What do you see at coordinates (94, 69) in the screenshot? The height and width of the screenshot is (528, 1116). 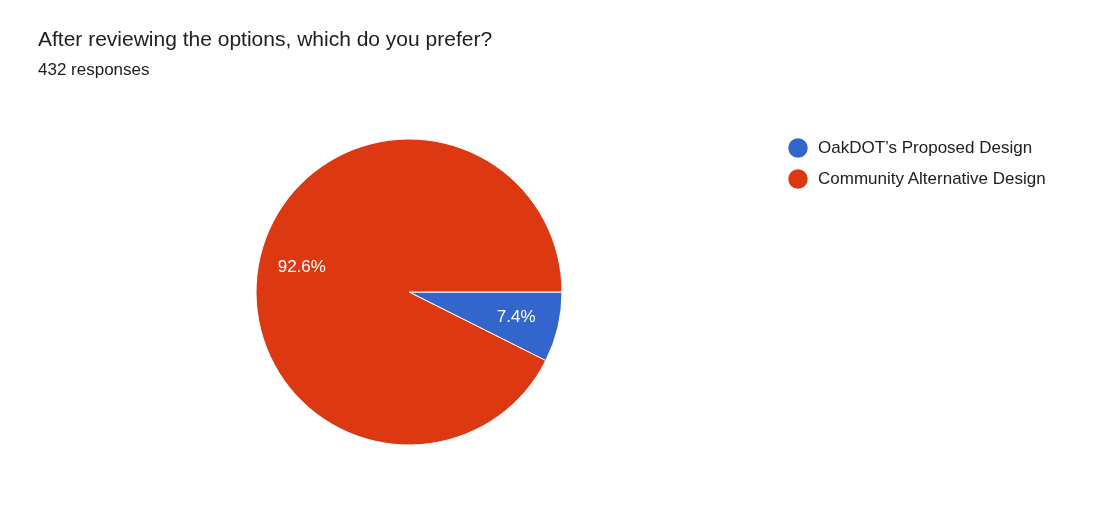 I see `text: 432 responses` at bounding box center [94, 69].